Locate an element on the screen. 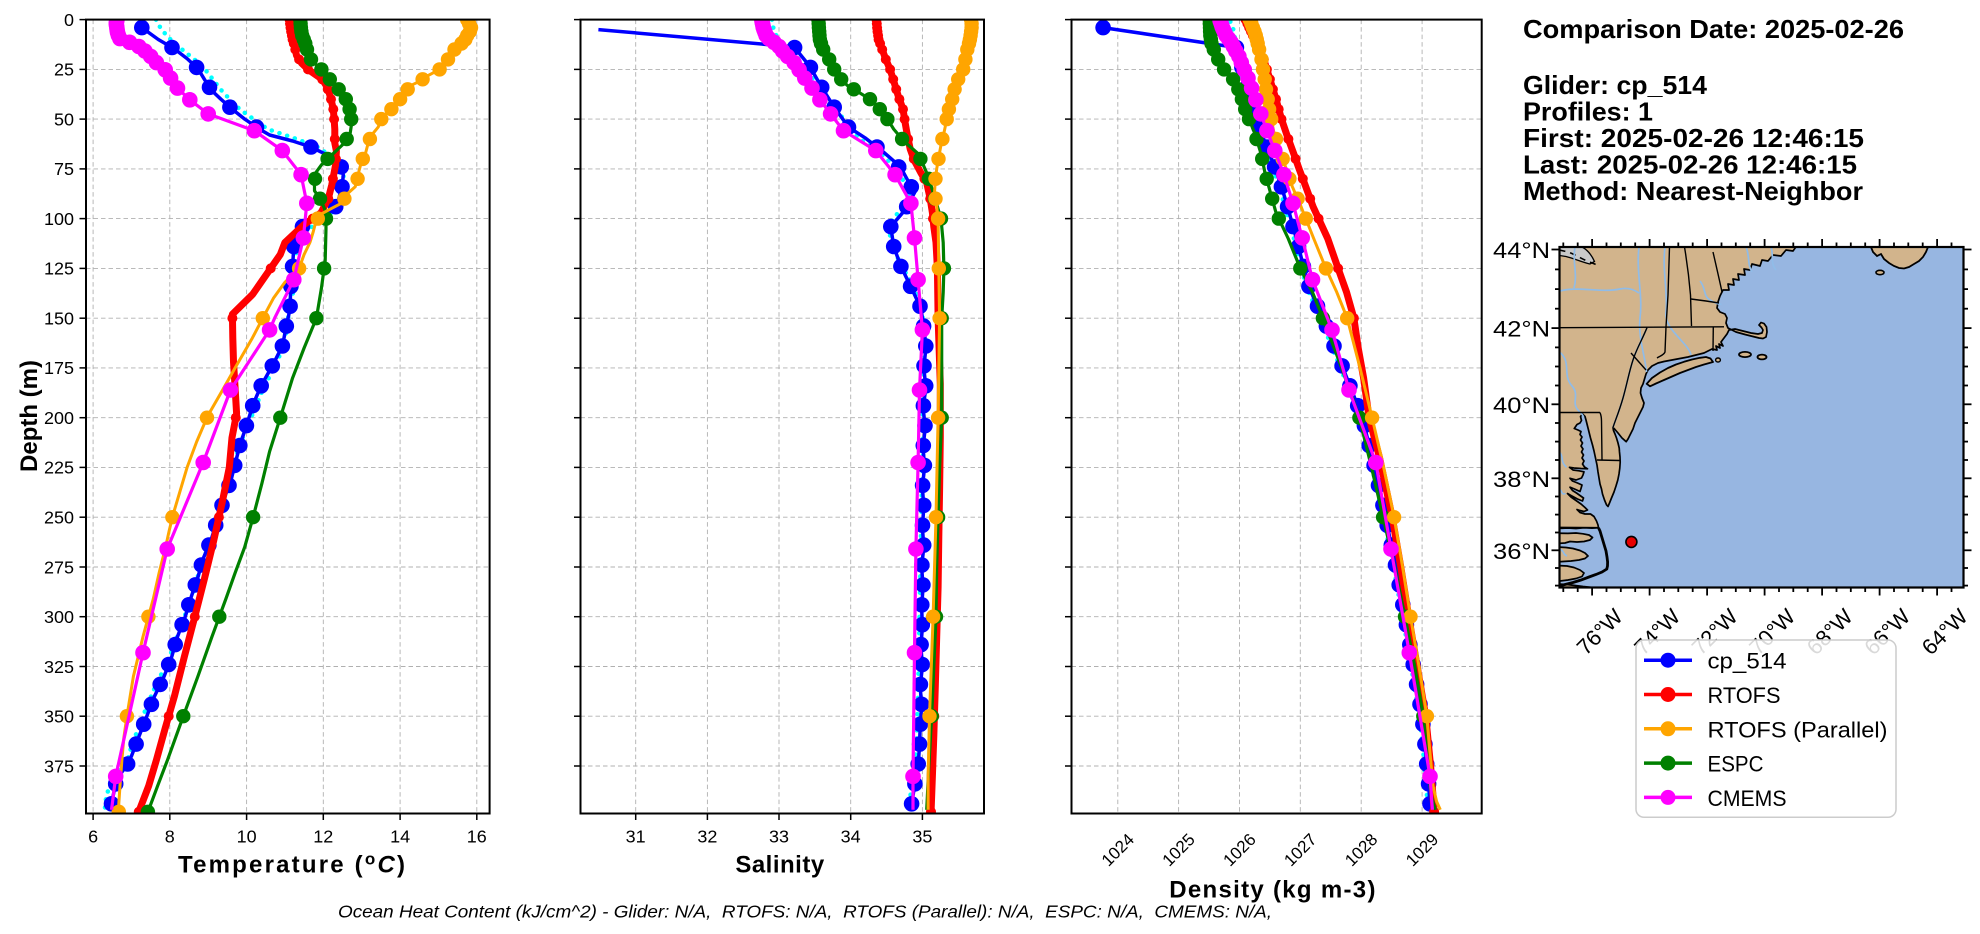 The height and width of the screenshot is (934, 1980). svg-text: 250 is located at coordinates (59, 518).